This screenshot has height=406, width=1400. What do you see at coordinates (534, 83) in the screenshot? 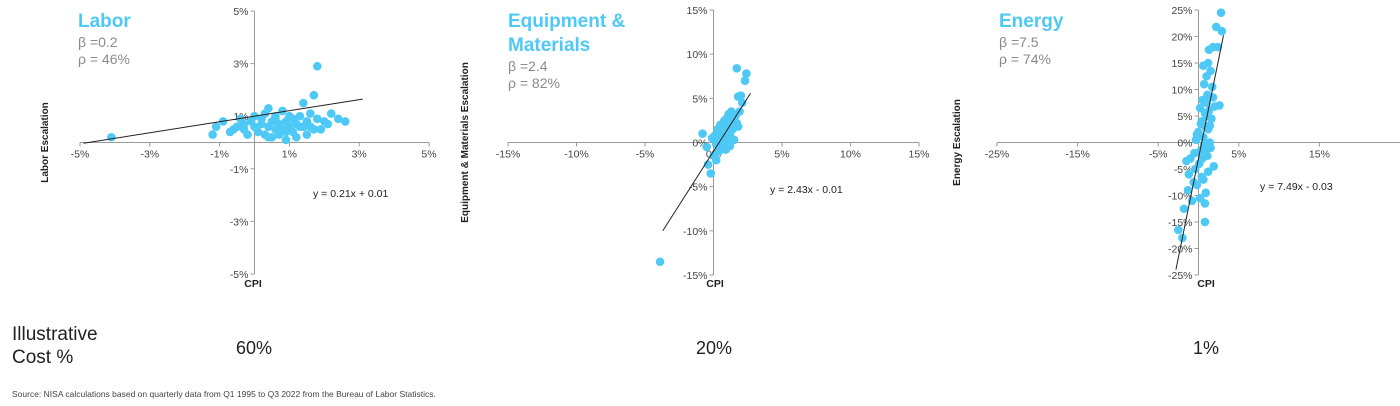
I see `rho-stat: ρ = 82%` at bounding box center [534, 83].